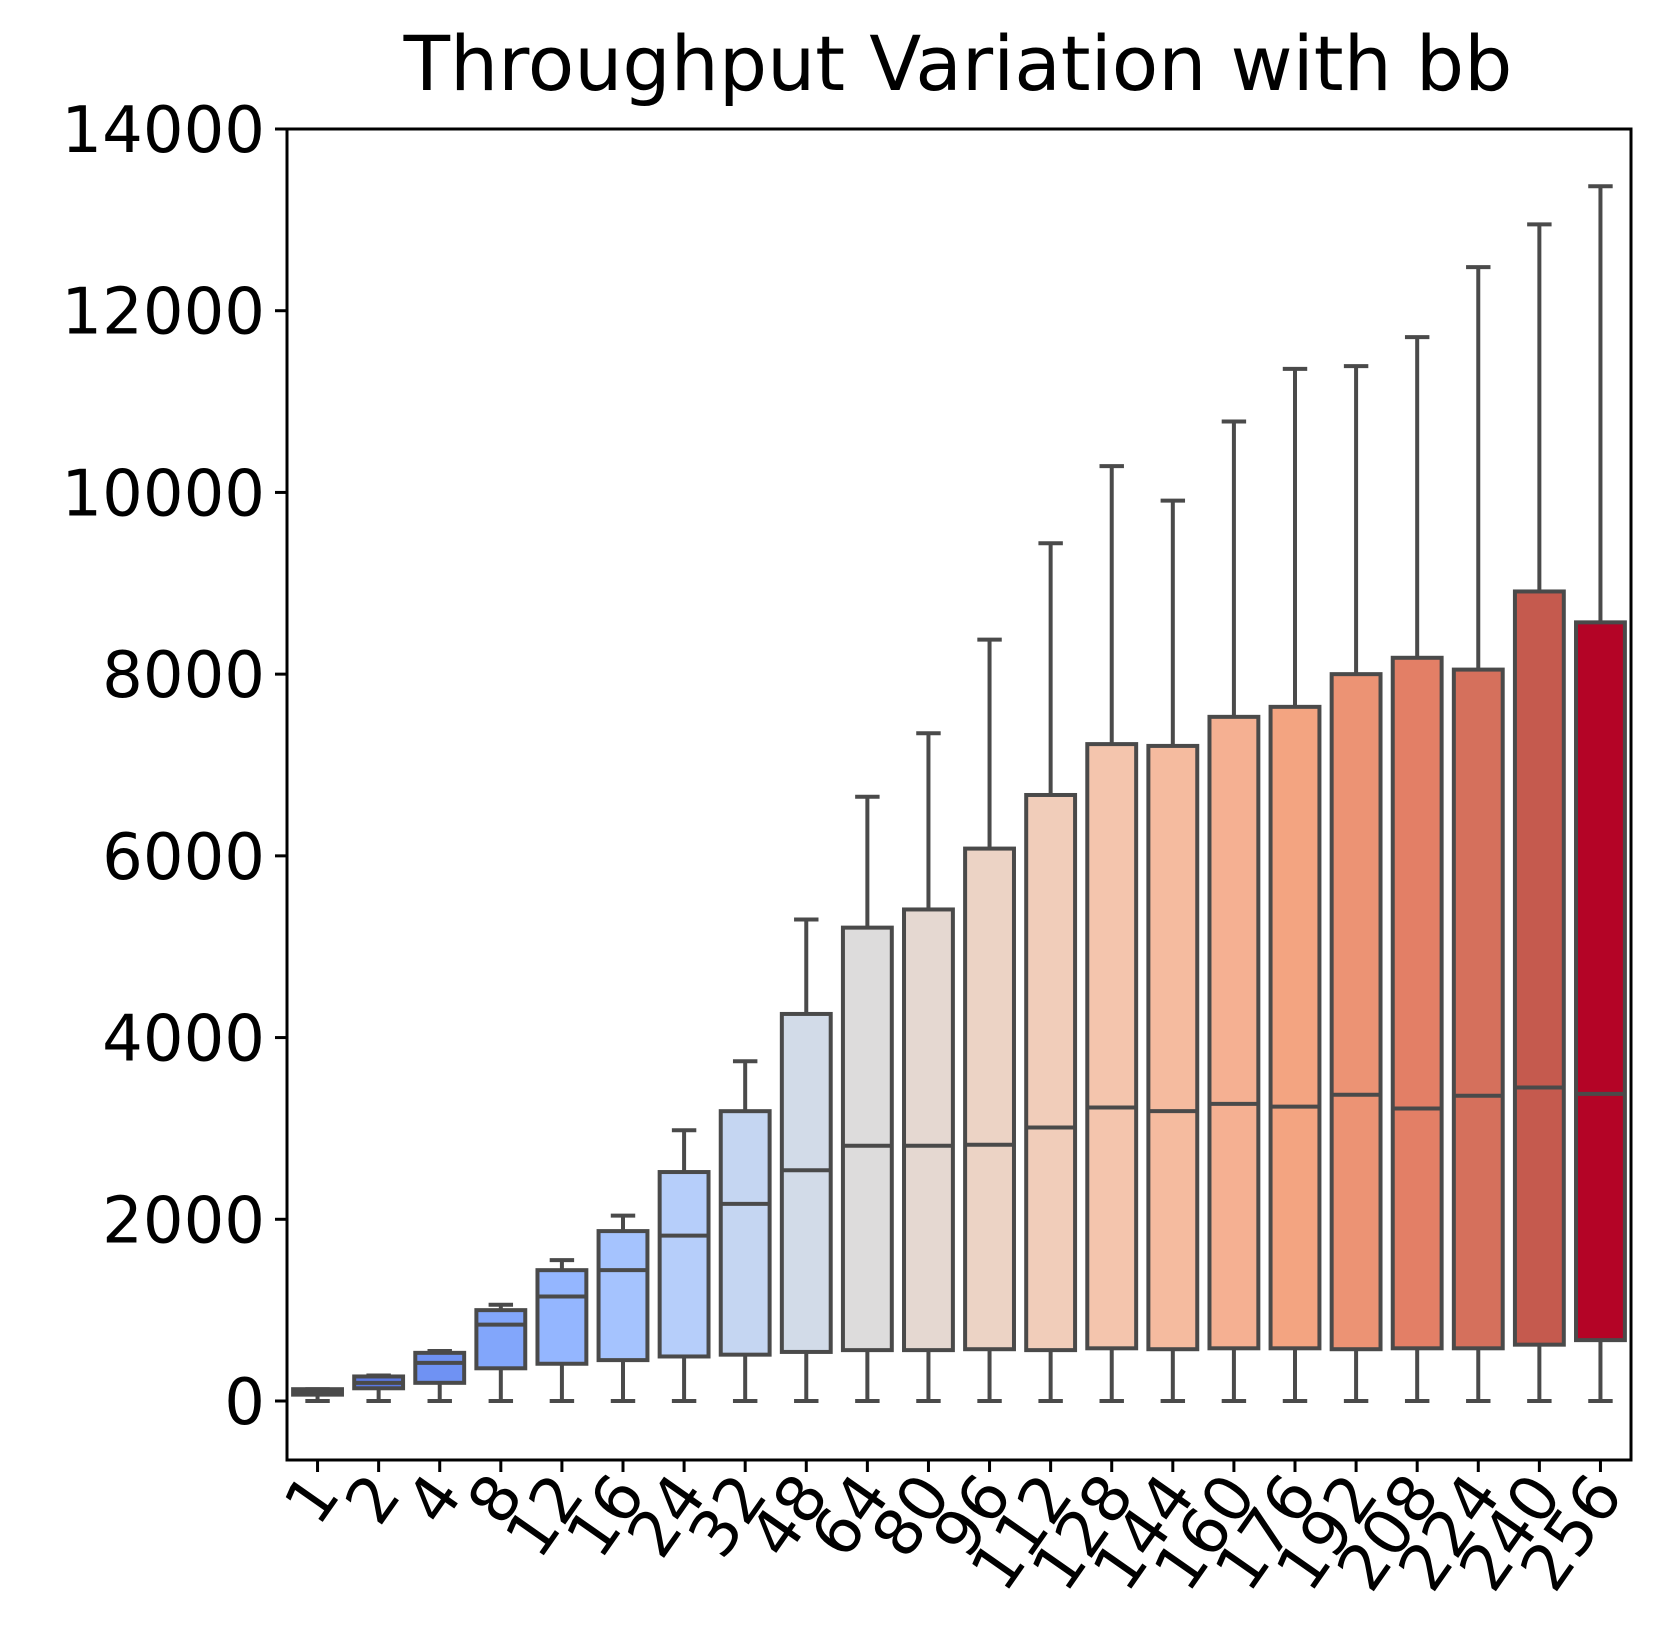 This screenshot has height=1626, width=1660. What do you see at coordinates (183, 858) in the screenshot?
I see `y-tick-label: 6000` at bounding box center [183, 858].